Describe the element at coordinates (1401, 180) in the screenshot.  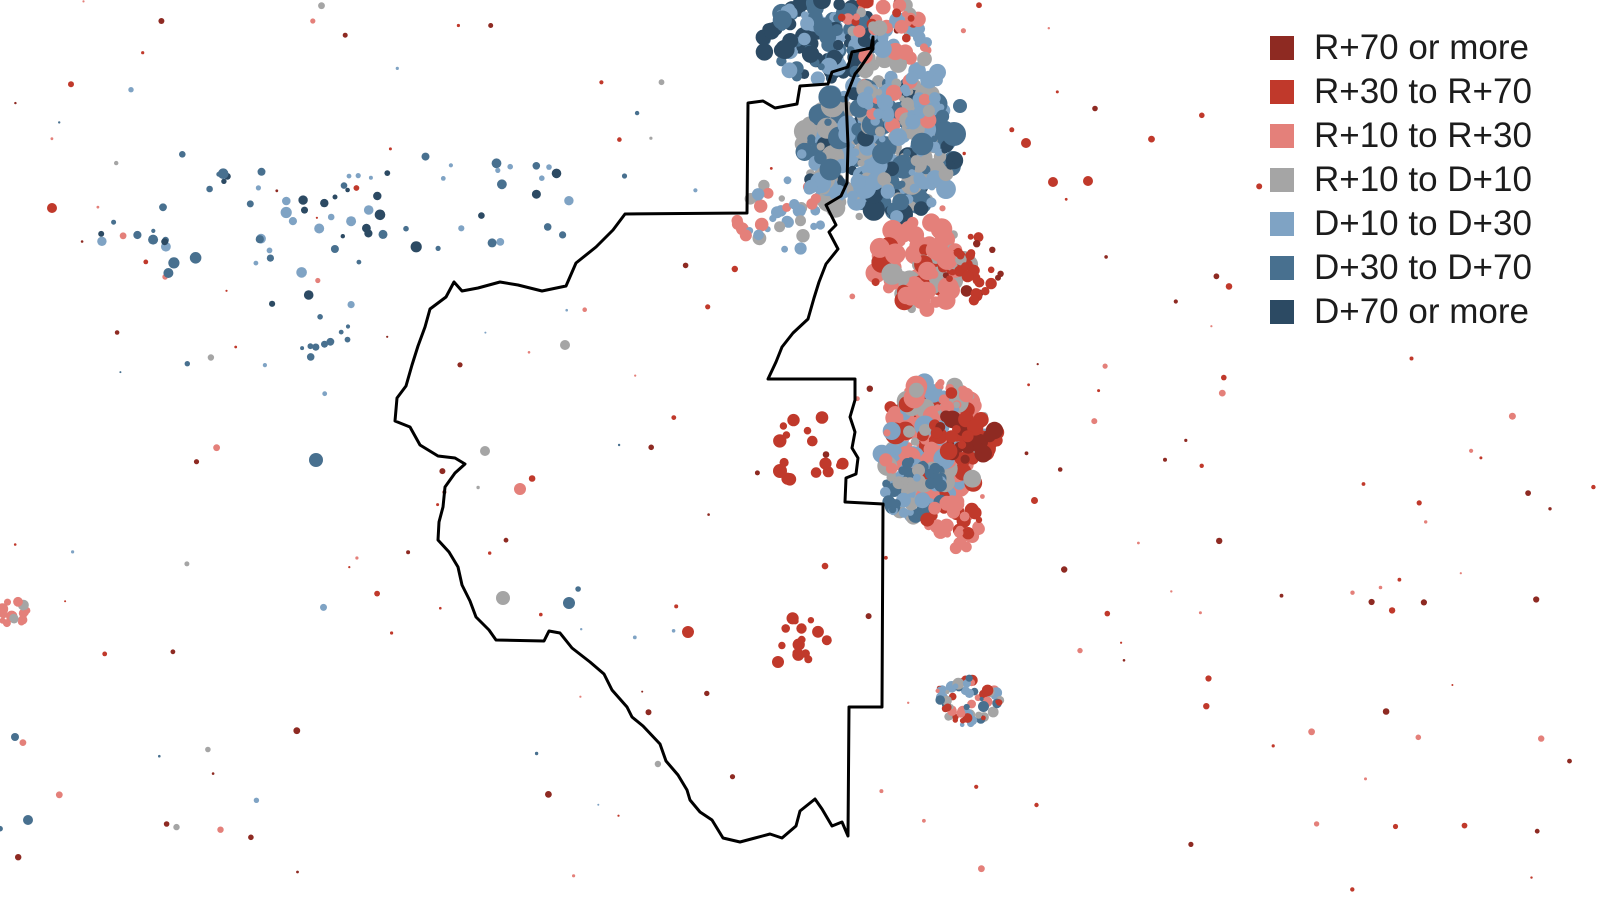
I see `legend-item: R+10 to D+10` at that location.